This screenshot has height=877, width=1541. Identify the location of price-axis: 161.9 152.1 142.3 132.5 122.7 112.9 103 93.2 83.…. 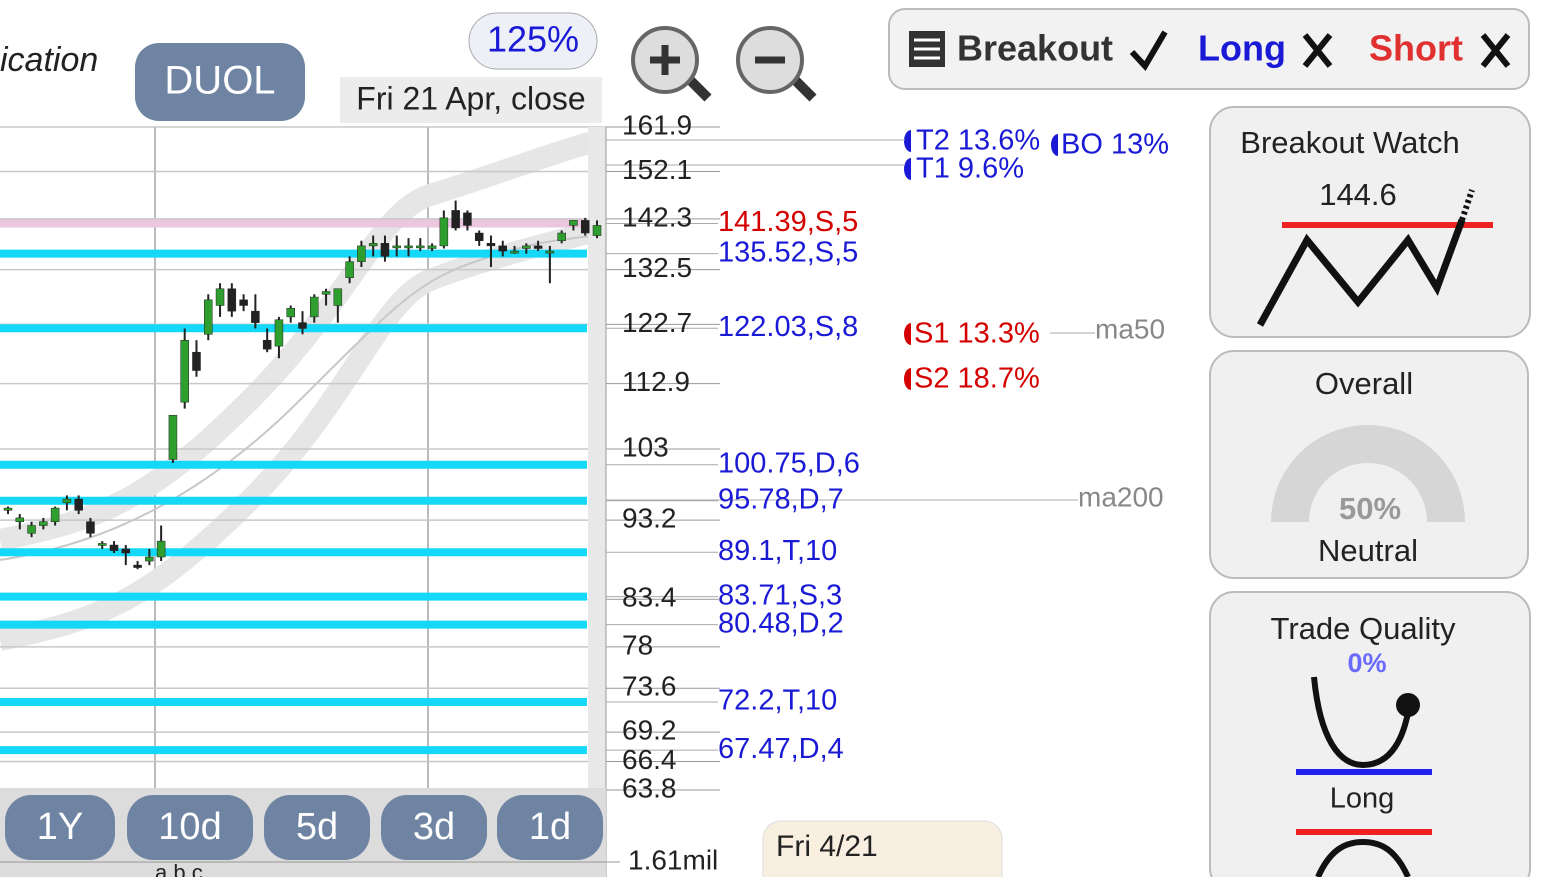
(663, 456).